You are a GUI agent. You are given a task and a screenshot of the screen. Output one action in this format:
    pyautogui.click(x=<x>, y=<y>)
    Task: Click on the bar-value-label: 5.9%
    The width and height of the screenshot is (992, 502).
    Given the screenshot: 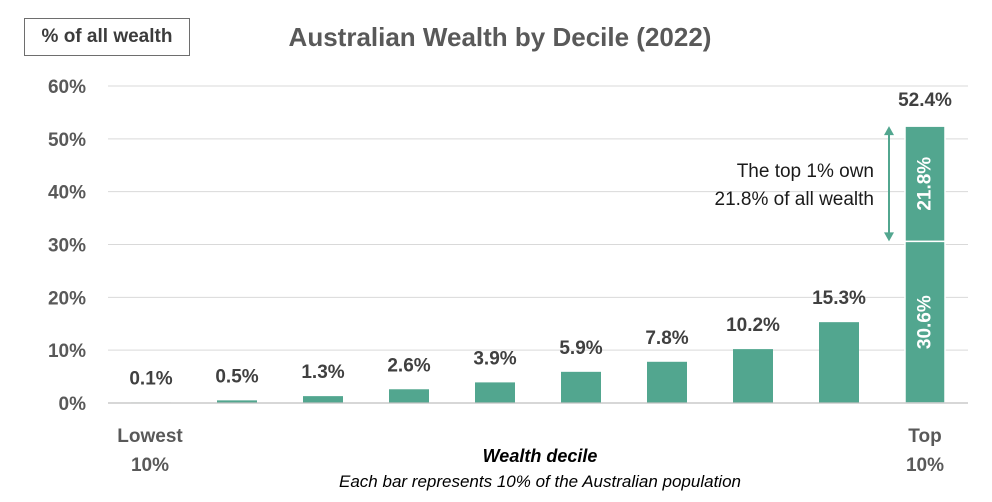 What is the action you would take?
    pyautogui.click(x=580, y=348)
    